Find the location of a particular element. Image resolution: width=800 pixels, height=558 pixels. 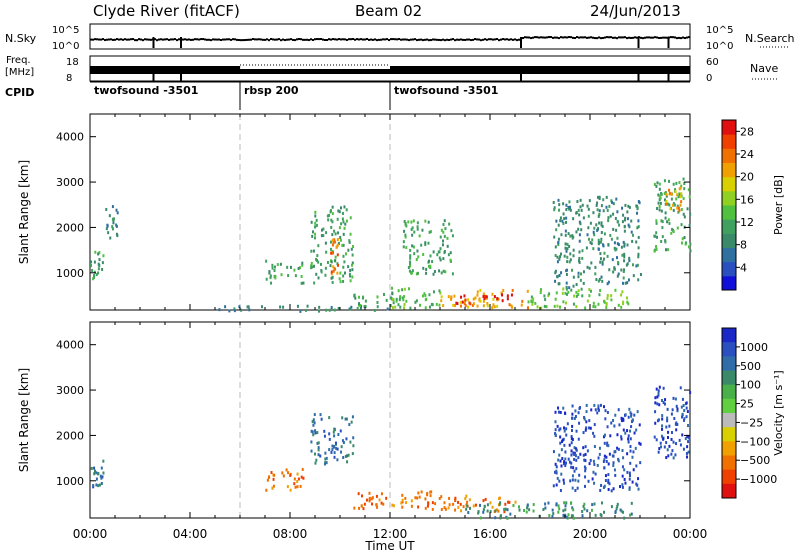

nsearch-tick-top: 10^5 is located at coordinates (719, 30).